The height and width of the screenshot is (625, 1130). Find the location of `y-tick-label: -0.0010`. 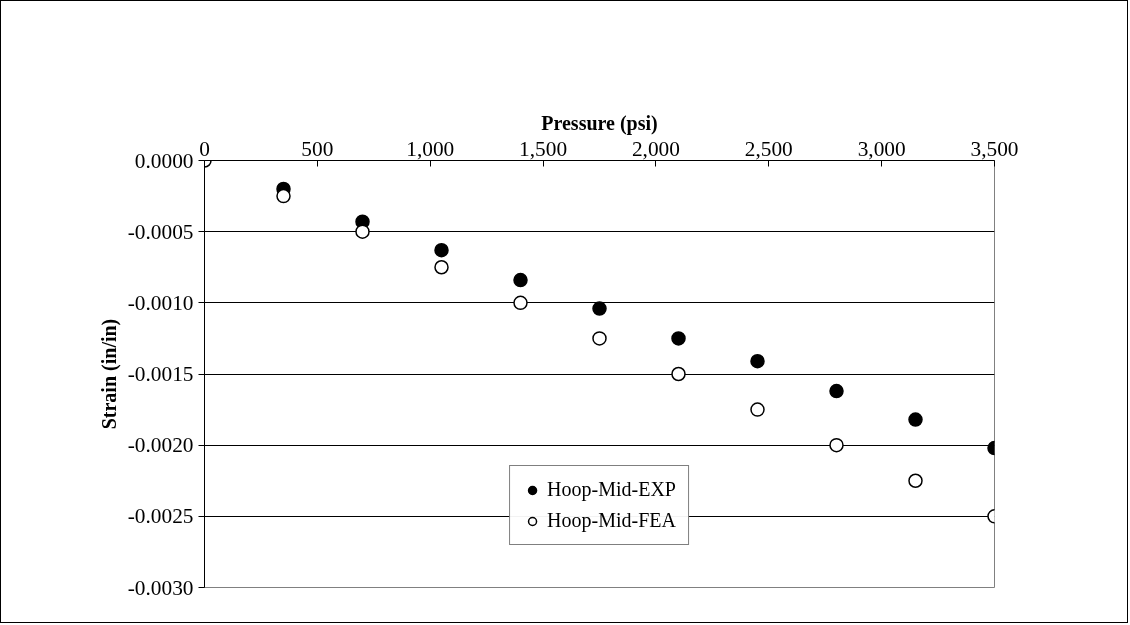

y-tick-label: -0.0010 is located at coordinates (160, 302).